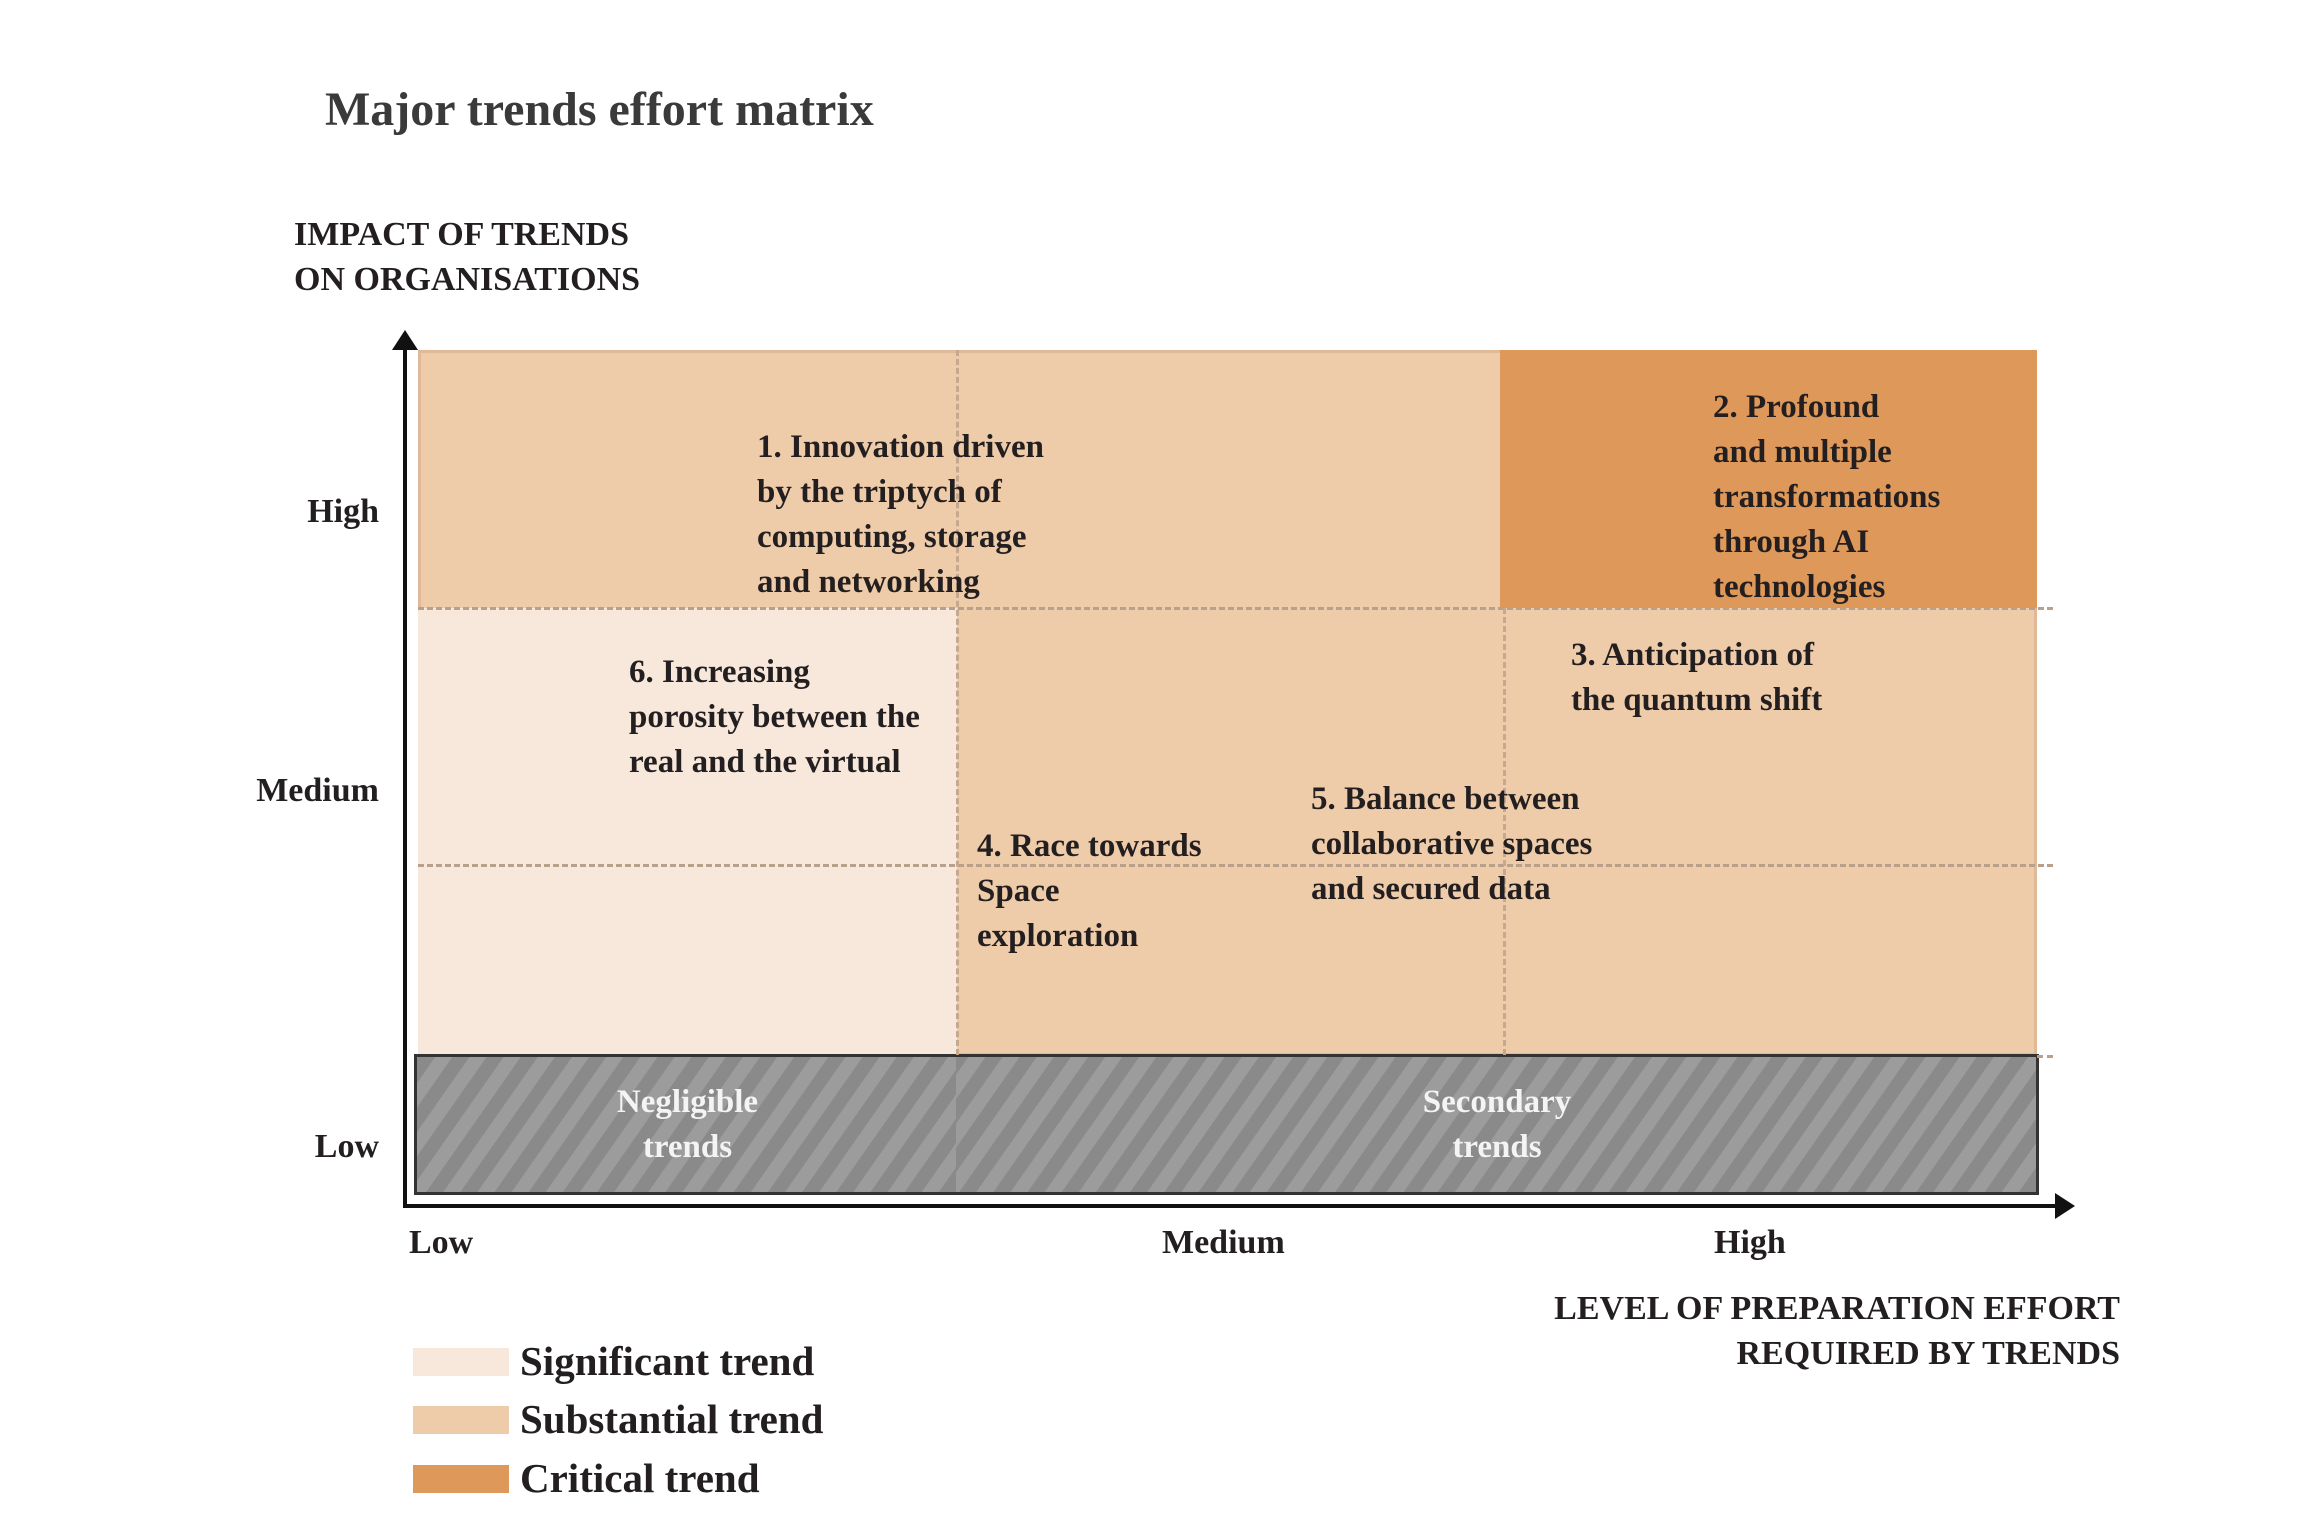 The width and height of the screenshot is (2303, 1535). I want to click on trend-line: porosity between the, so click(774, 717).